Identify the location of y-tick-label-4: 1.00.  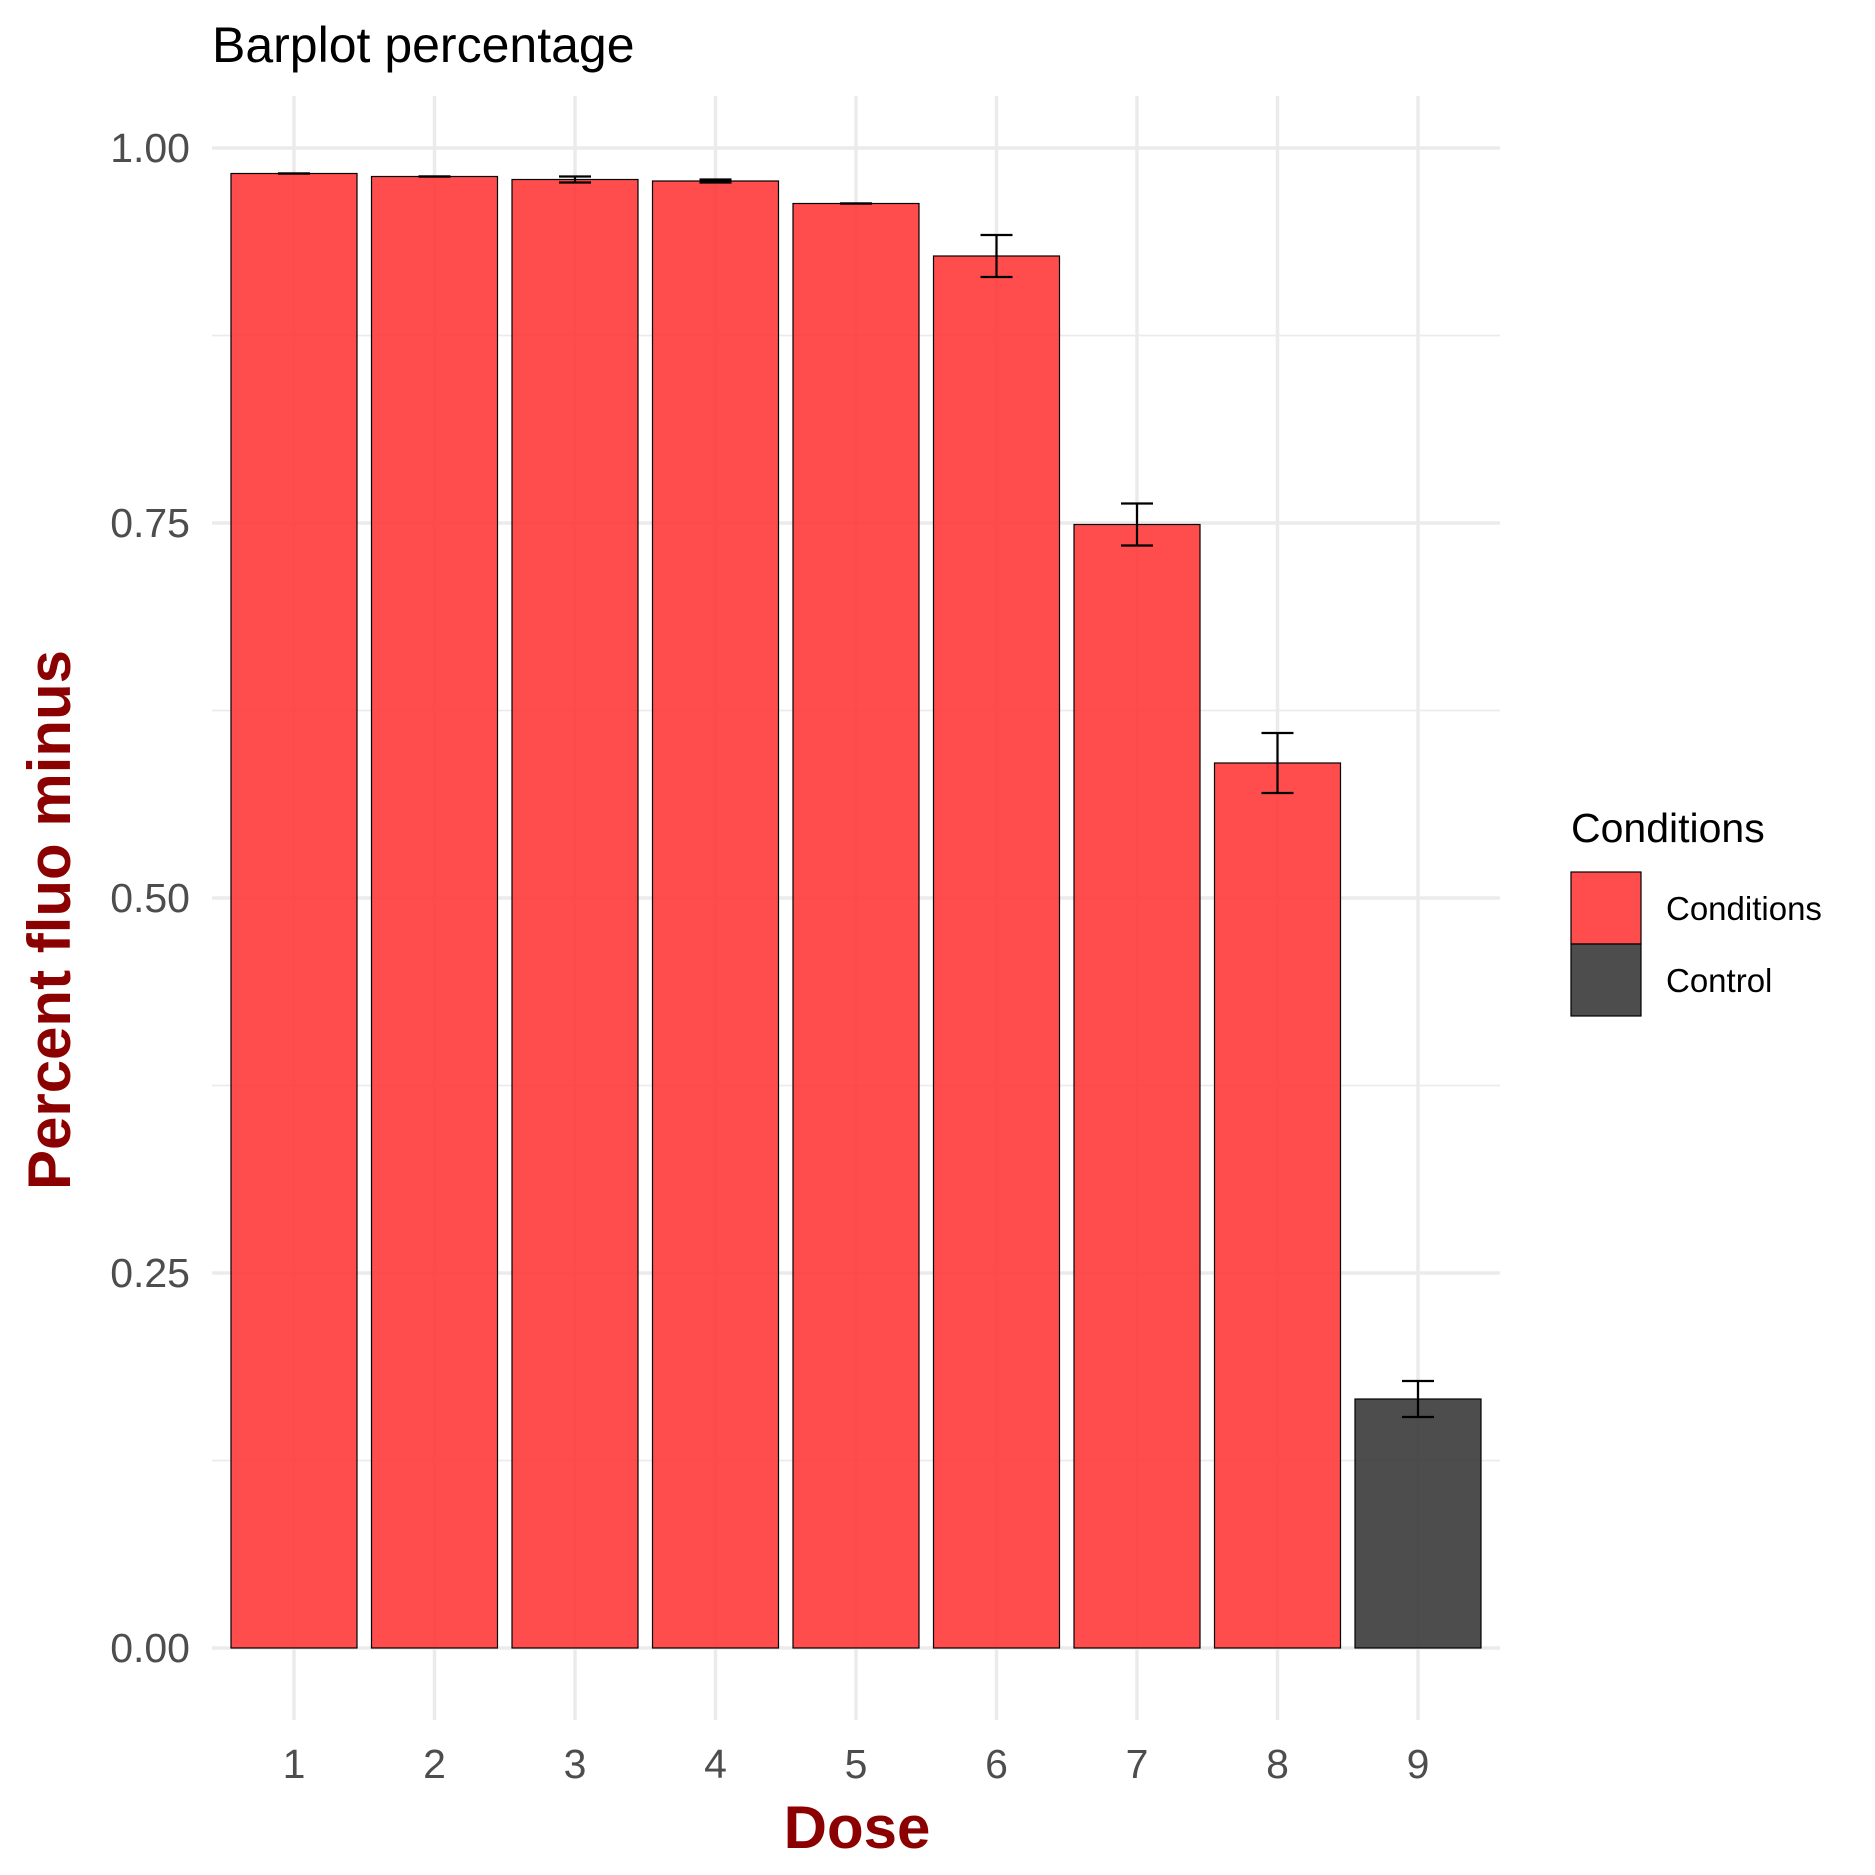
(150, 148).